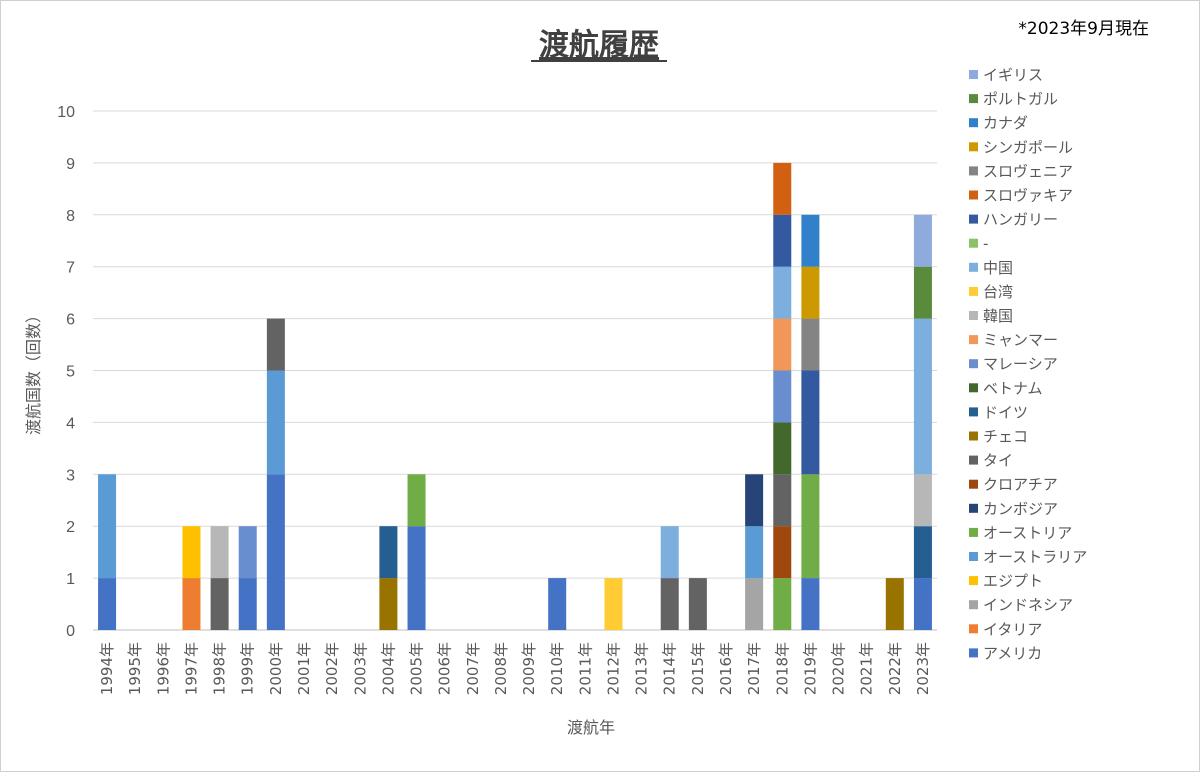 This screenshot has width=1200, height=773. I want to click on x-axis-label: 渡航年, so click(591, 727).